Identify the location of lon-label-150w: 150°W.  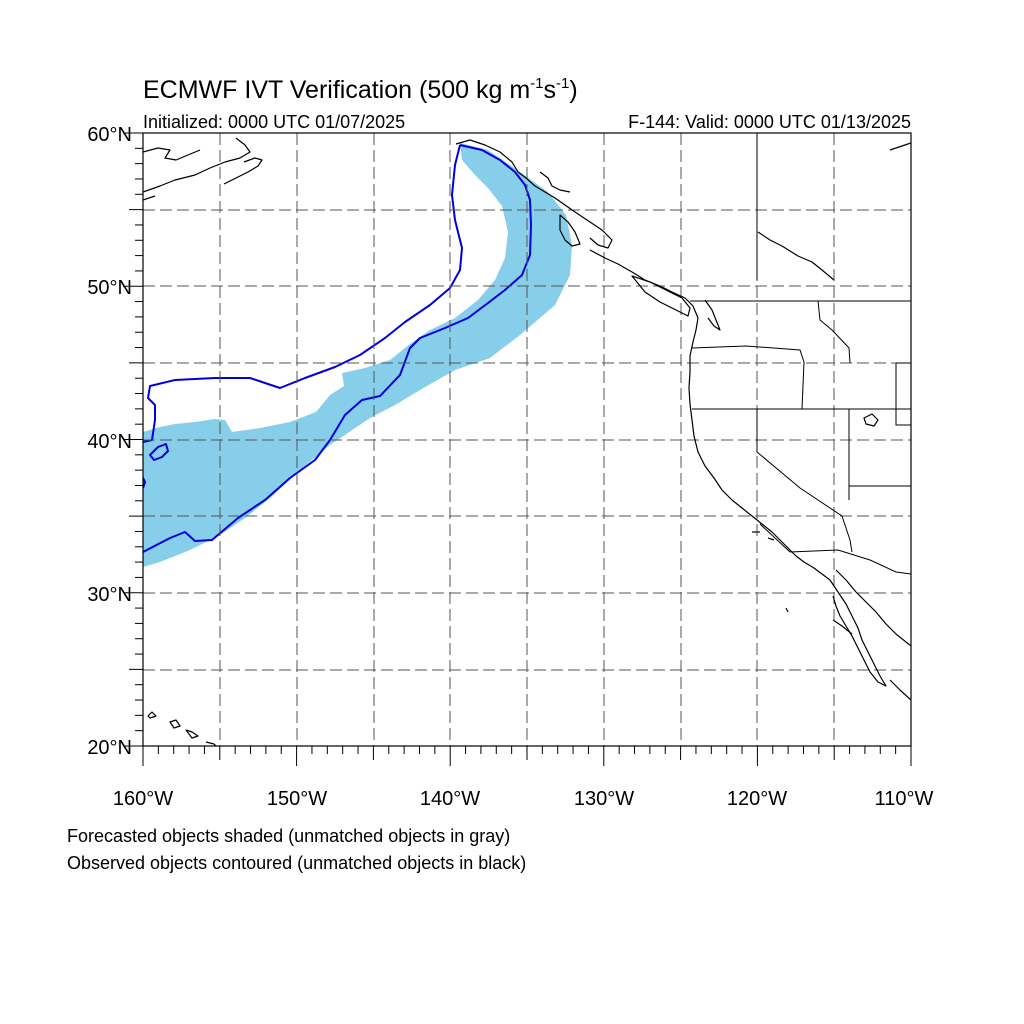
(297, 799).